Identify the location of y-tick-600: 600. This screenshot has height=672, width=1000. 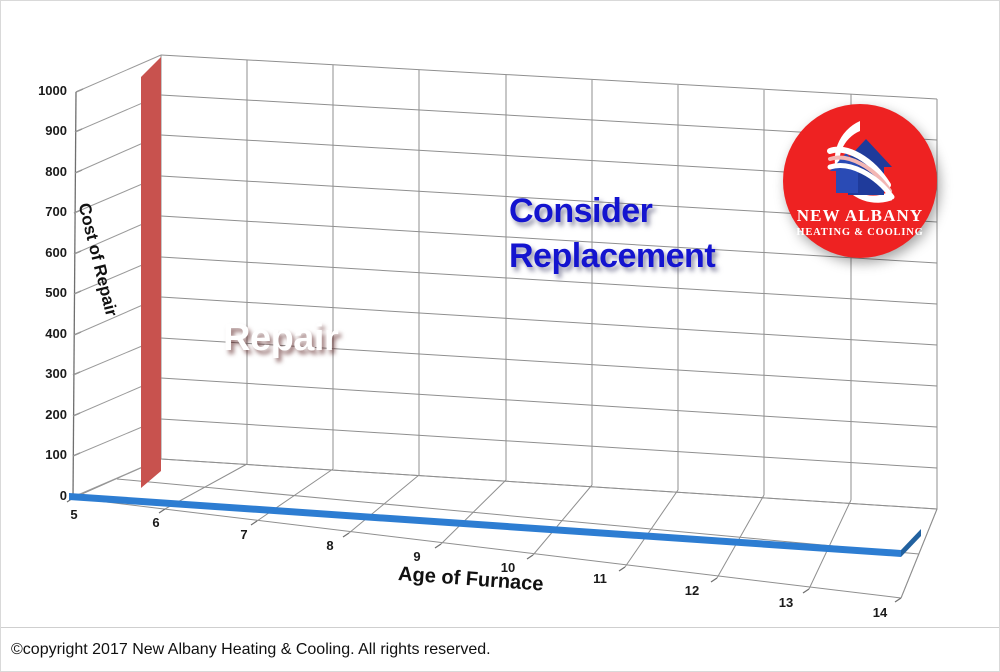
(56, 252).